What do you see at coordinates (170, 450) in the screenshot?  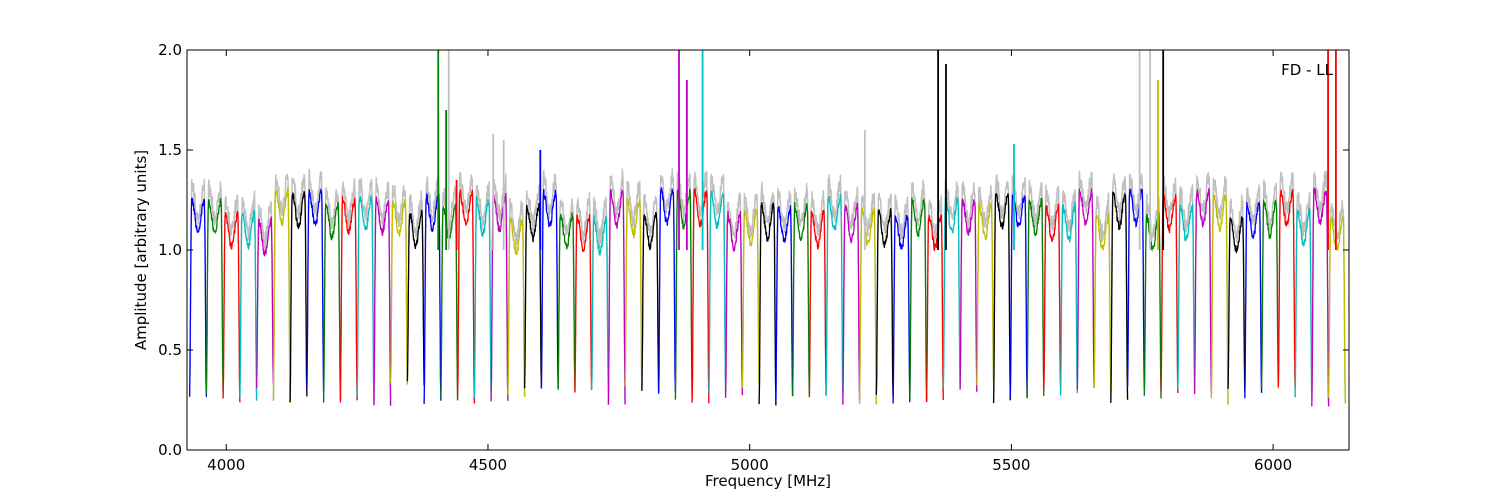 I see `y-tick-label: 0.0` at bounding box center [170, 450].